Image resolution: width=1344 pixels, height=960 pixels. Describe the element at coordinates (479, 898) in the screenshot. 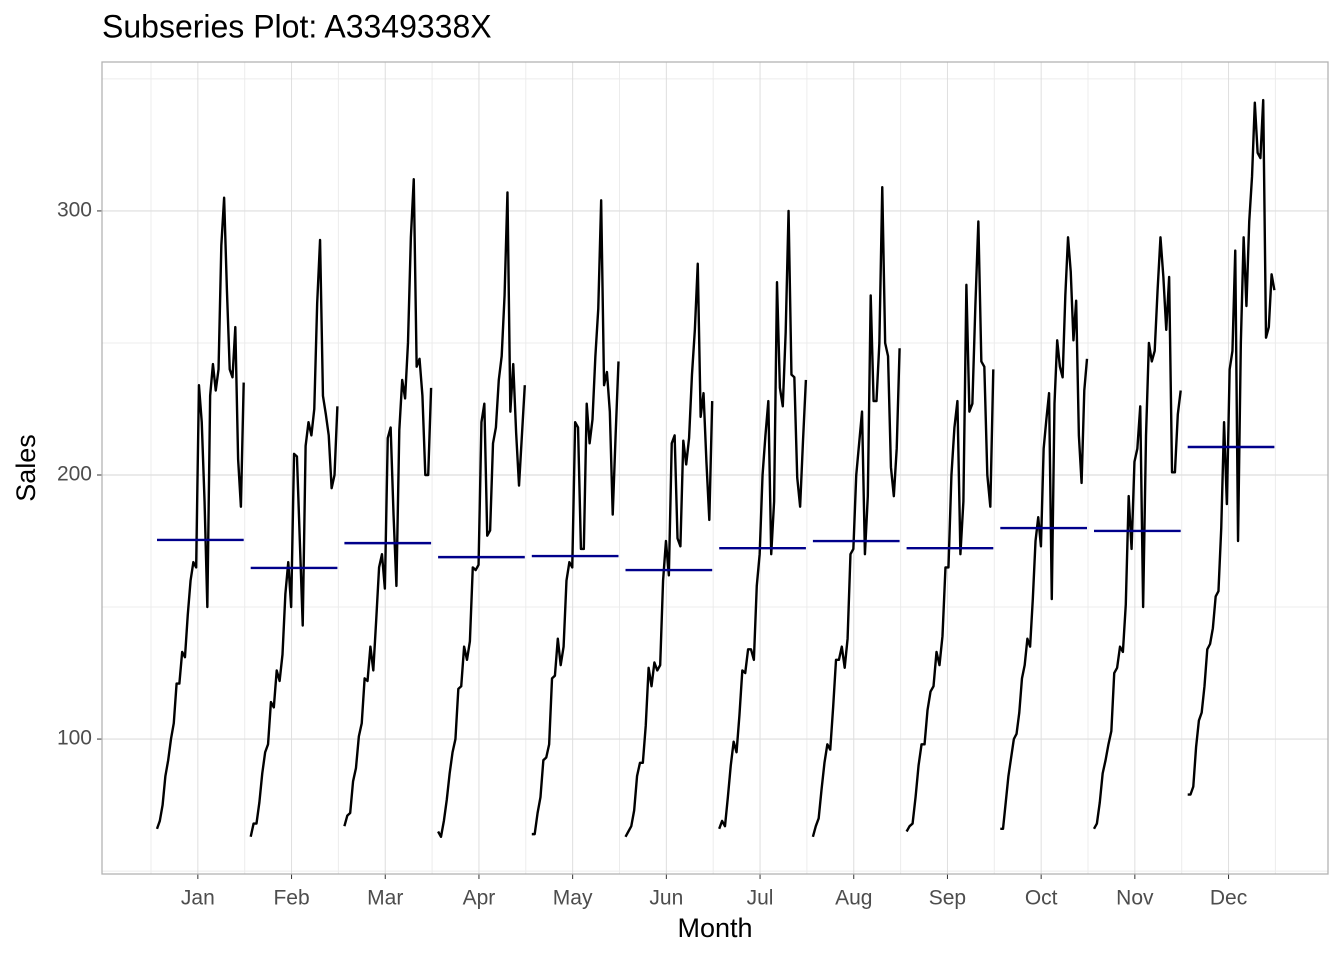

I see `x-tick-label: Apr` at that location.